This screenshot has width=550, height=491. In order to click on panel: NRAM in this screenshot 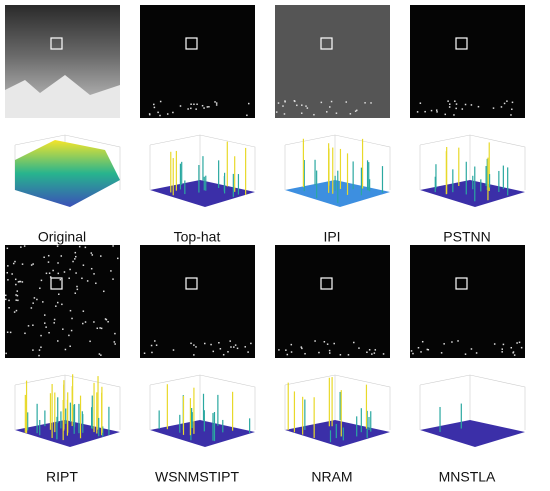, I will do `click(333, 365)`.